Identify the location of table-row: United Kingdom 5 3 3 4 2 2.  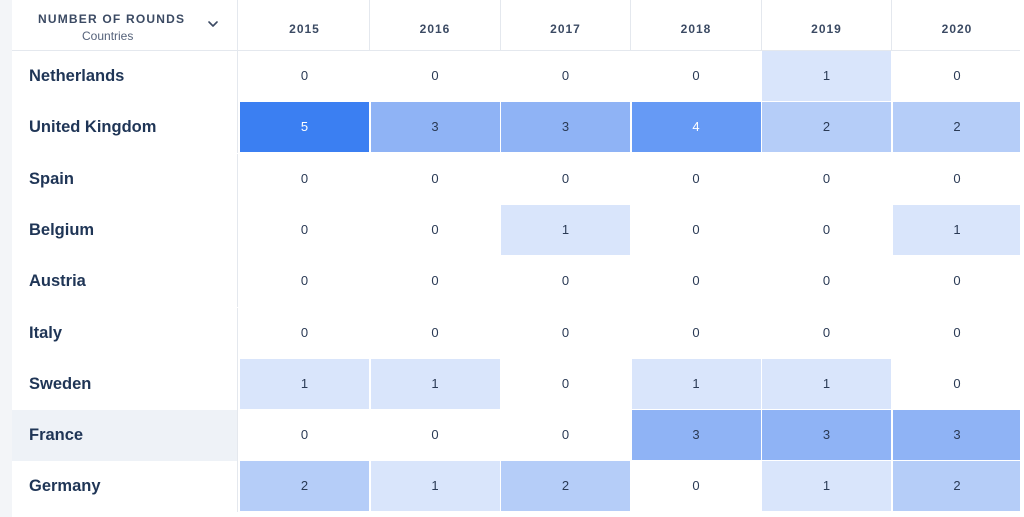
(518, 128).